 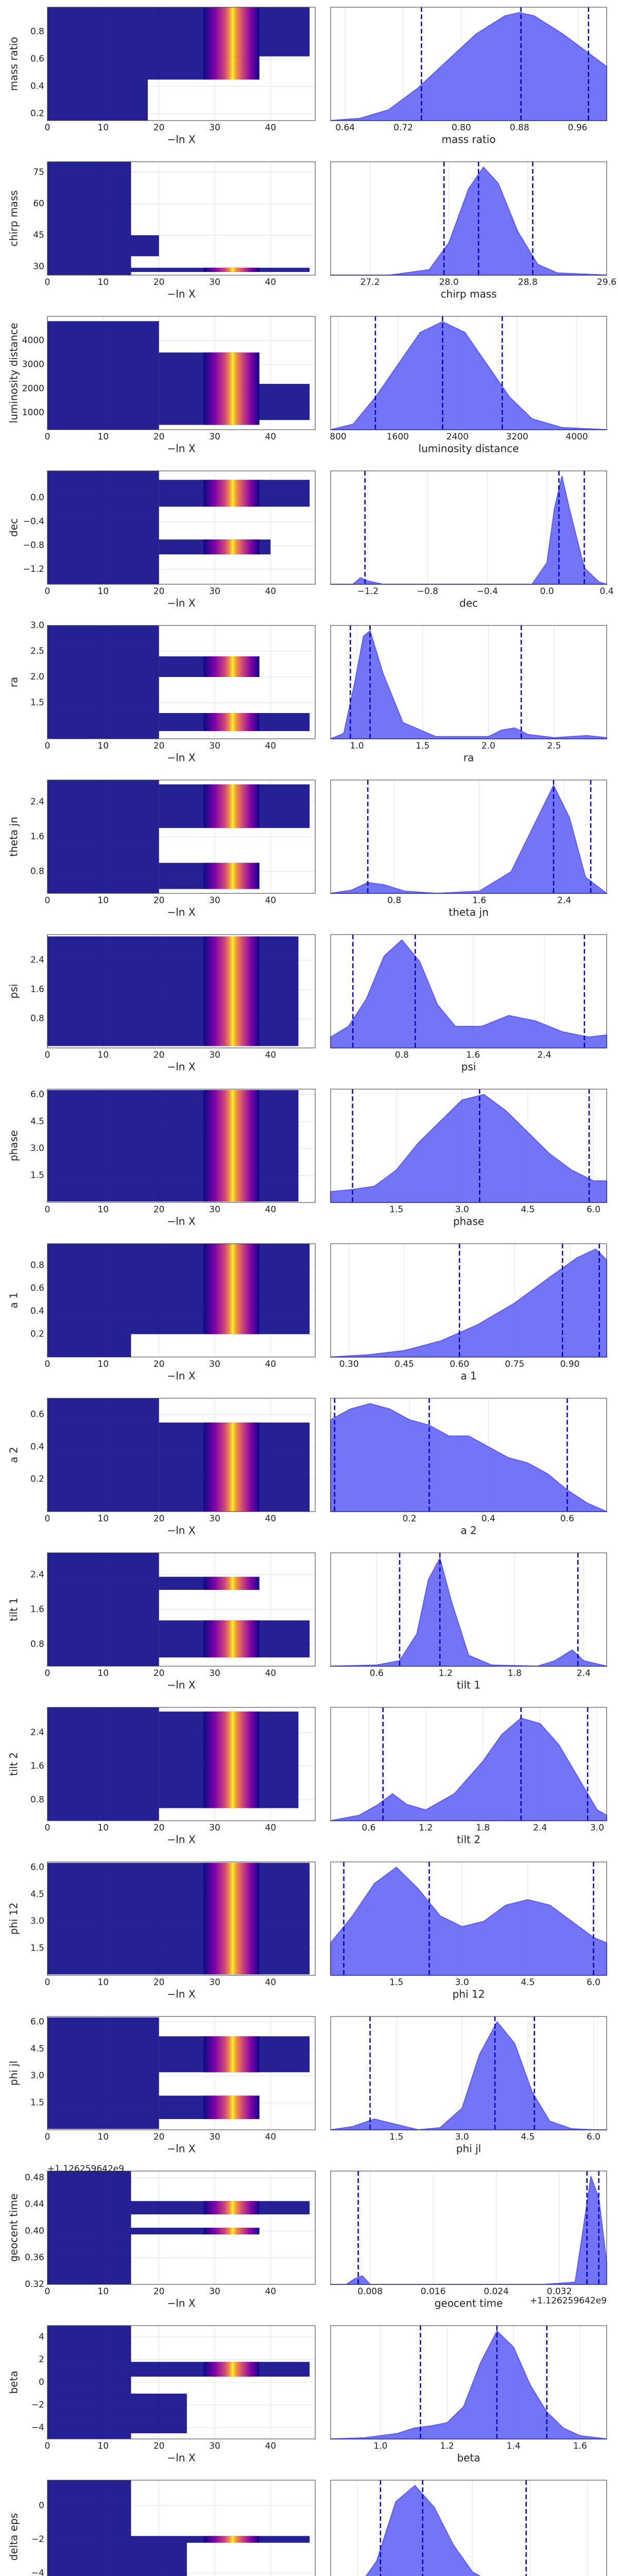 I want to click on x-tick-label: 0.032, so click(x=559, y=2291).